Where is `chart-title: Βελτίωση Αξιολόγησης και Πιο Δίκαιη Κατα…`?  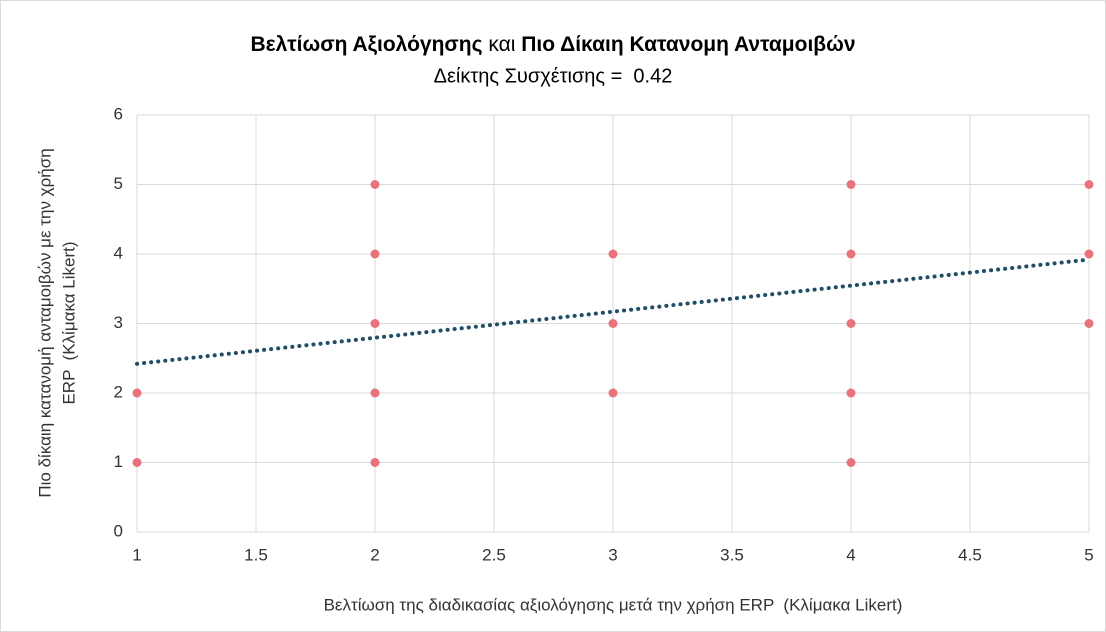
chart-title: Βελτίωση Αξιολόγησης και Πιο Δίκαιη Κατα… is located at coordinates (552, 44).